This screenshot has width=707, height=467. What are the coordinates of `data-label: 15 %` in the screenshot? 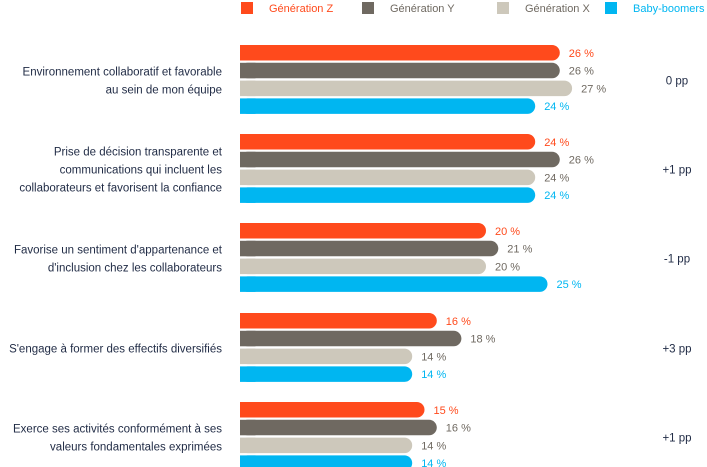 It's located at (446, 411).